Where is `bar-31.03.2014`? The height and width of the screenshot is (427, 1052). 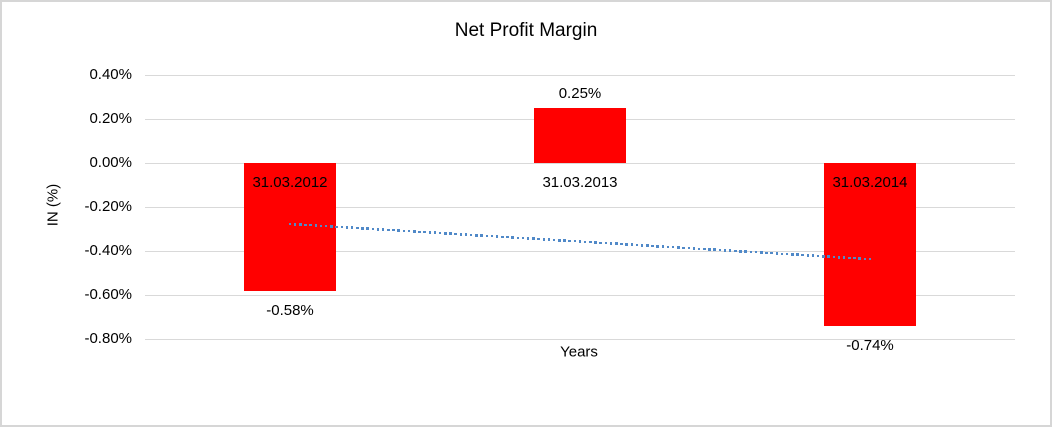
bar-31.03.2014 is located at coordinates (870, 244).